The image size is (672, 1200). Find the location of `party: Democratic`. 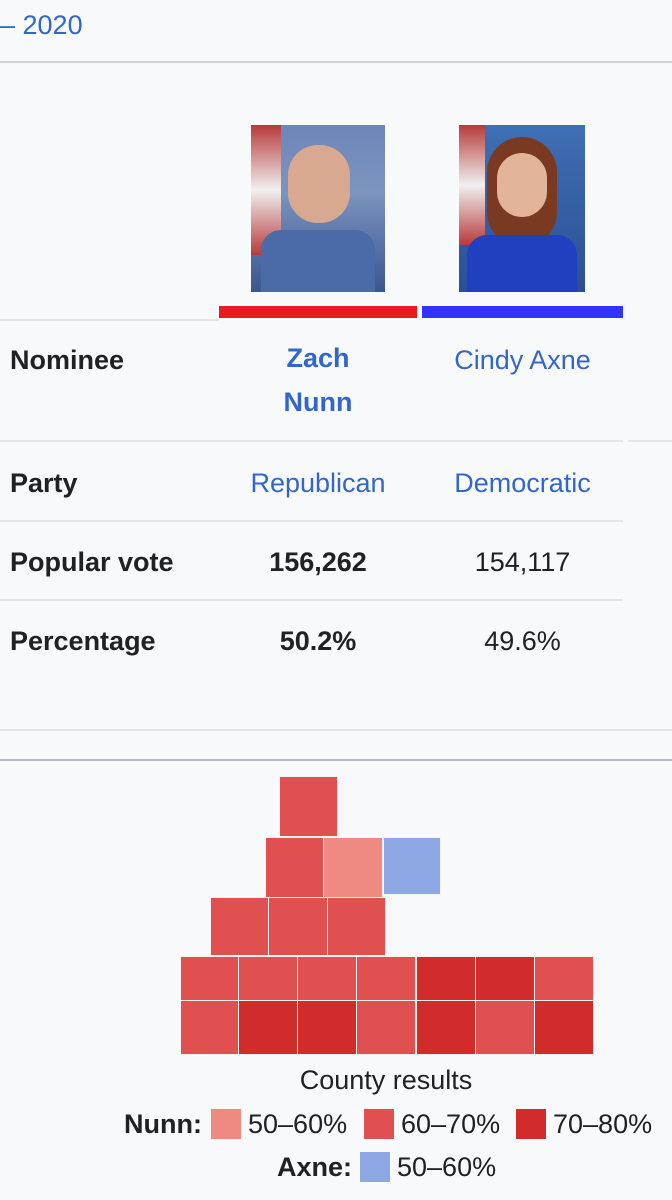

party: Democratic is located at coordinates (522, 483).